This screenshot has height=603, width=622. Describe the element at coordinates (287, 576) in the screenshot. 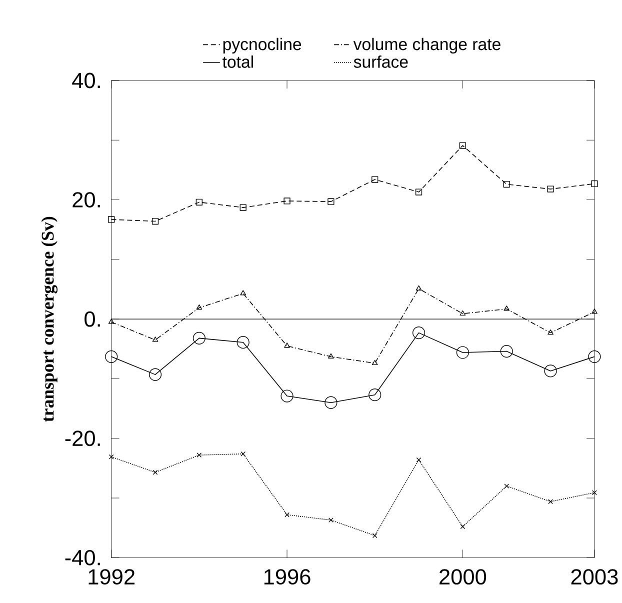

I see `x-tick-label: 1996` at that location.